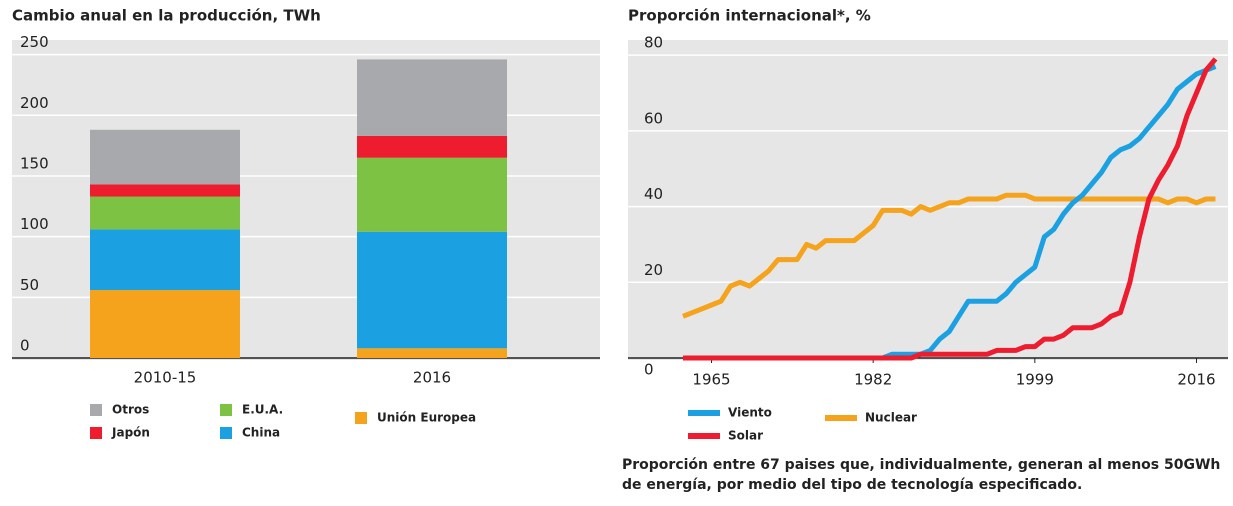 This screenshot has height=506, width=1233. I want to click on right-title: Proporción internacional*, %, so click(749, 16).